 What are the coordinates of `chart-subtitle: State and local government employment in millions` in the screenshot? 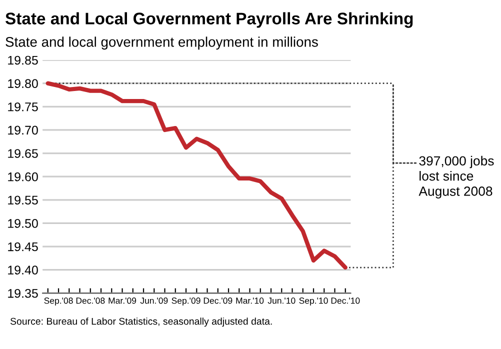 It's located at (162, 43).